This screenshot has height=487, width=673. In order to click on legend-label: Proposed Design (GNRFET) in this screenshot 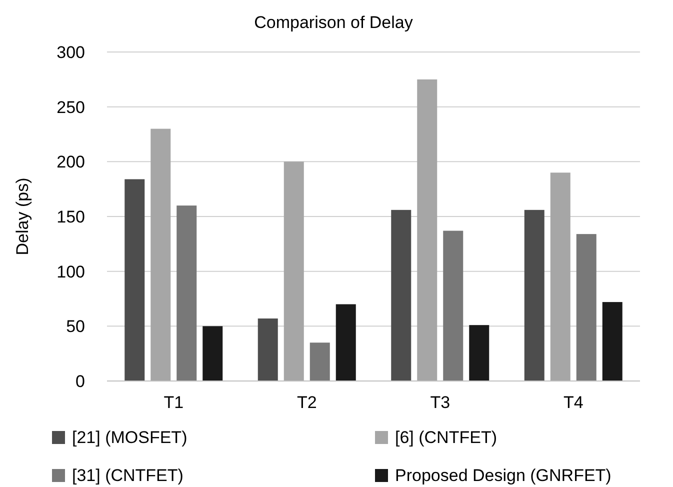, I will do `click(503, 475)`.